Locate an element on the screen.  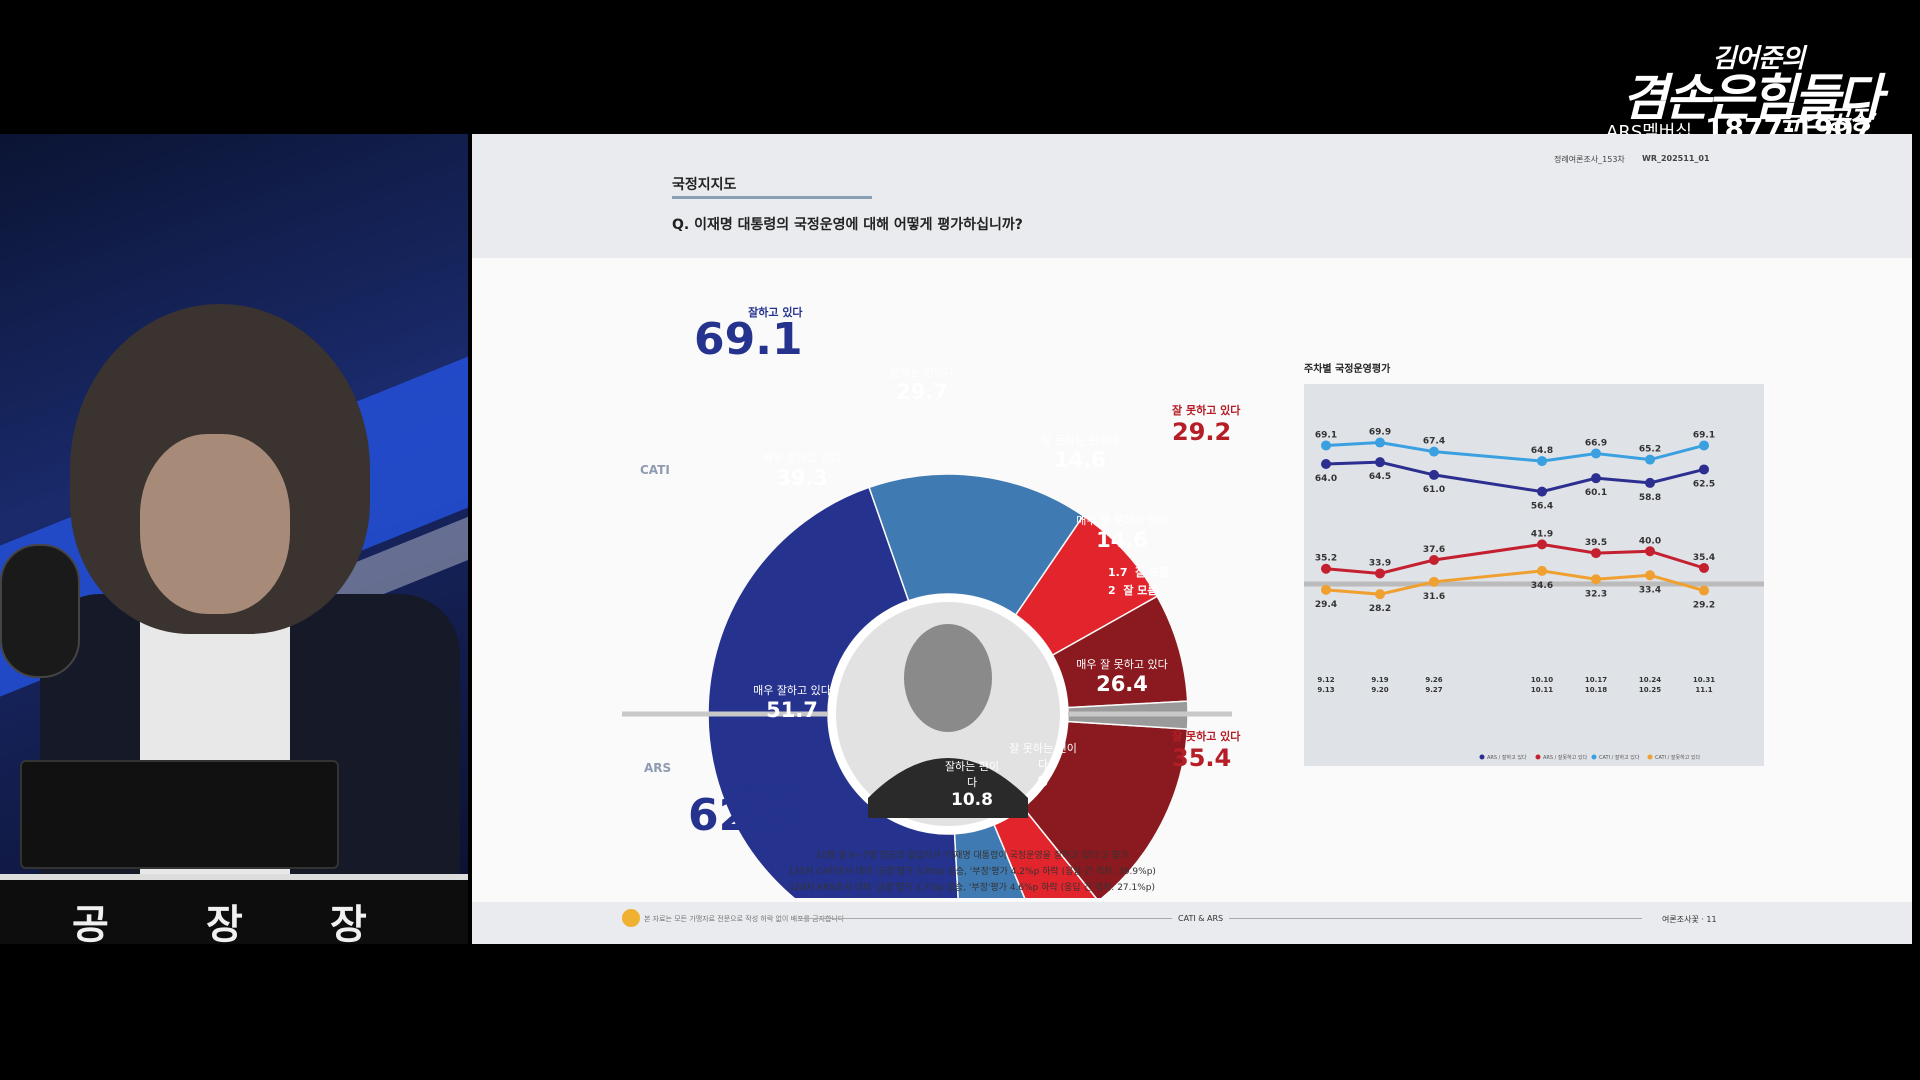
x-tick-label: 9.13 is located at coordinates (1325, 690).